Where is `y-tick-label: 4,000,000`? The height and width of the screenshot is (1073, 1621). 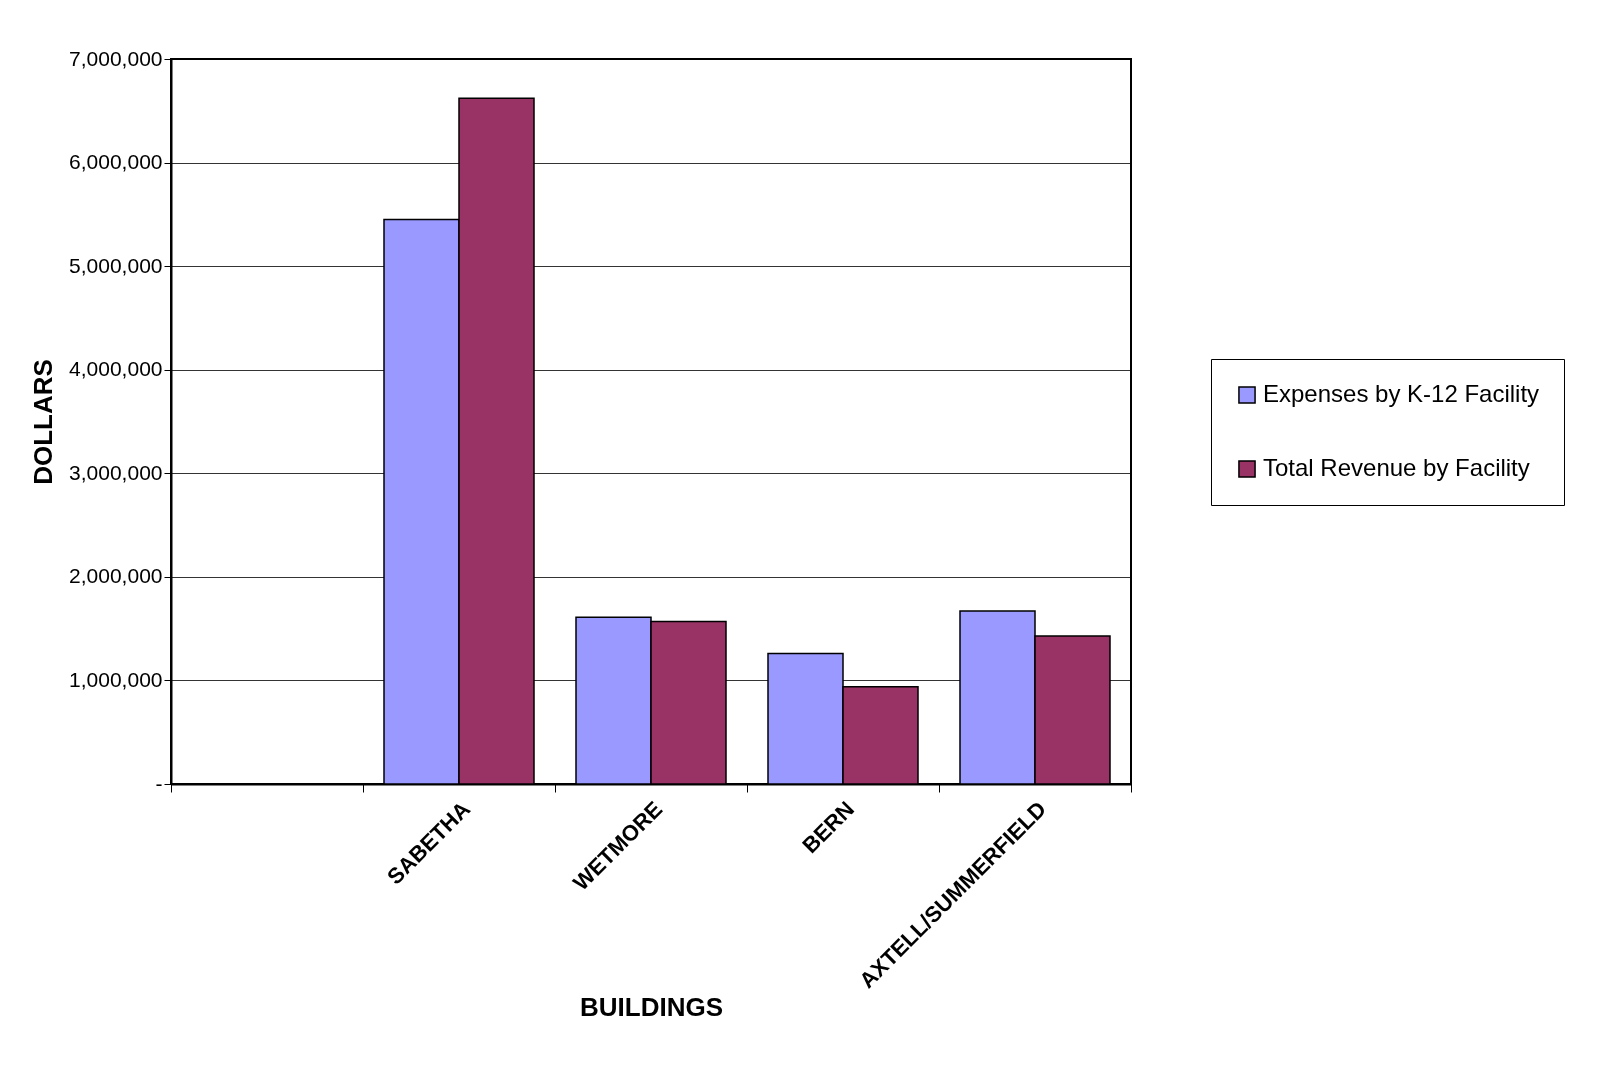 y-tick-label: 4,000,000 is located at coordinates (116, 369).